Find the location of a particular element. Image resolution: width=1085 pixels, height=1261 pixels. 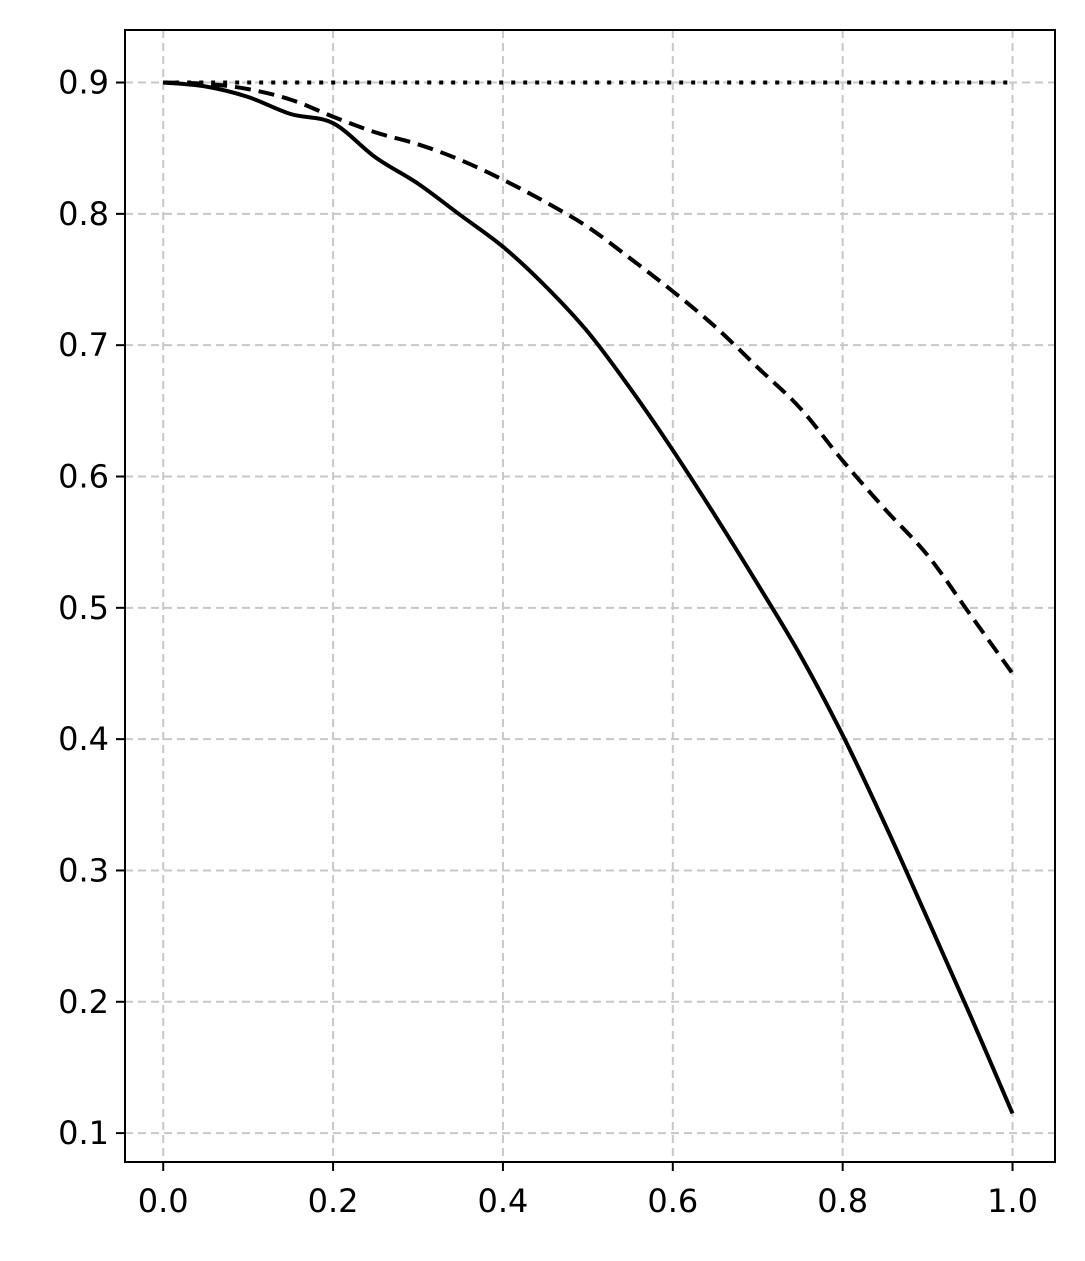

x-tick-label: 0.2 is located at coordinates (333, 1201).